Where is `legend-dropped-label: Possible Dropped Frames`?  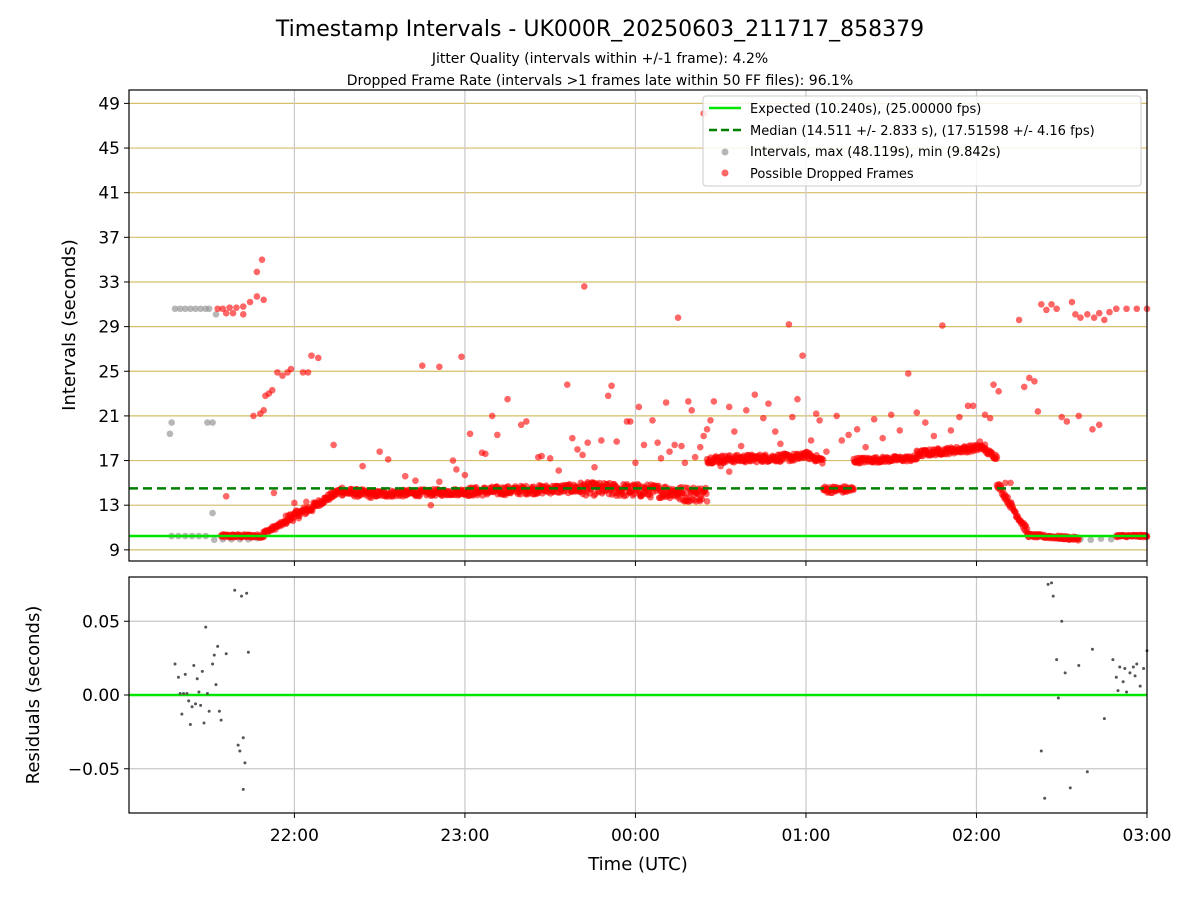 legend-dropped-label: Possible Dropped Frames is located at coordinates (832, 174).